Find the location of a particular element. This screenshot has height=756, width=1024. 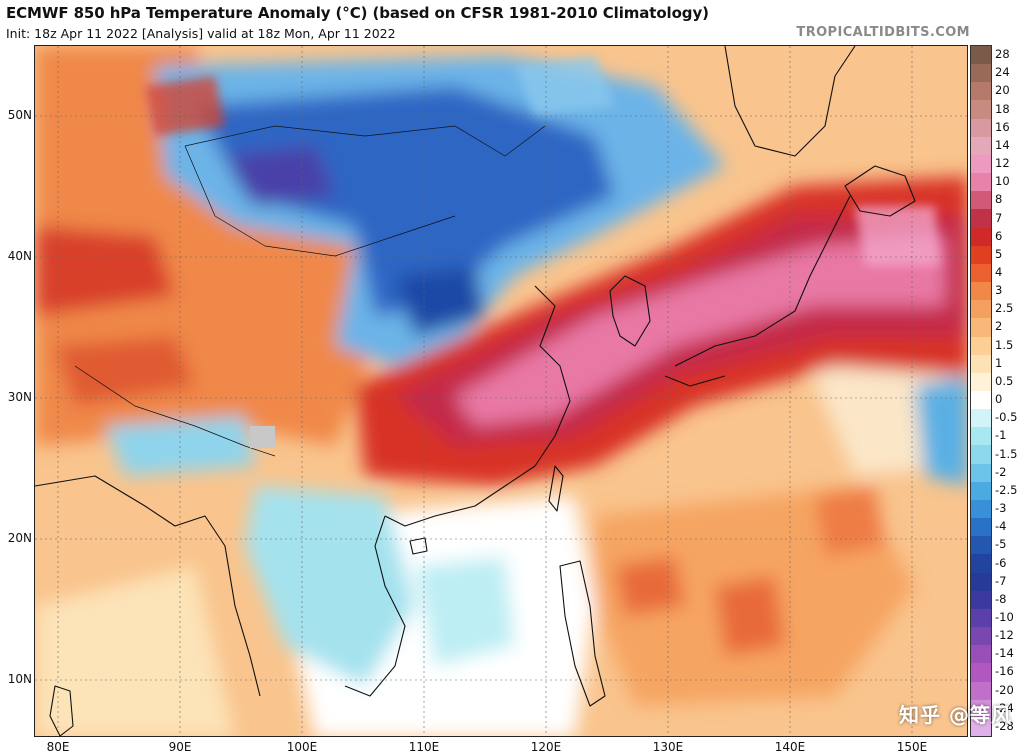

colorbar-label: 10 is located at coordinates (1002, 181).